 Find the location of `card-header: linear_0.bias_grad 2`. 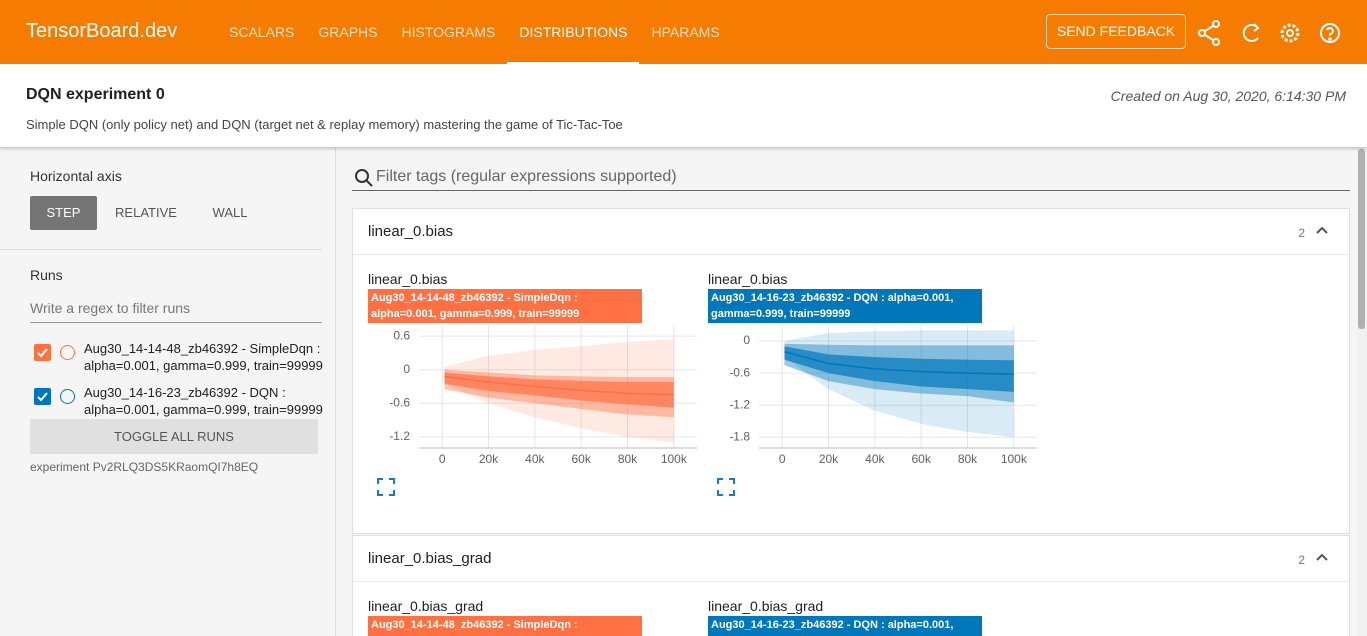

card-header: linear_0.bias_grad 2 is located at coordinates (851, 559).